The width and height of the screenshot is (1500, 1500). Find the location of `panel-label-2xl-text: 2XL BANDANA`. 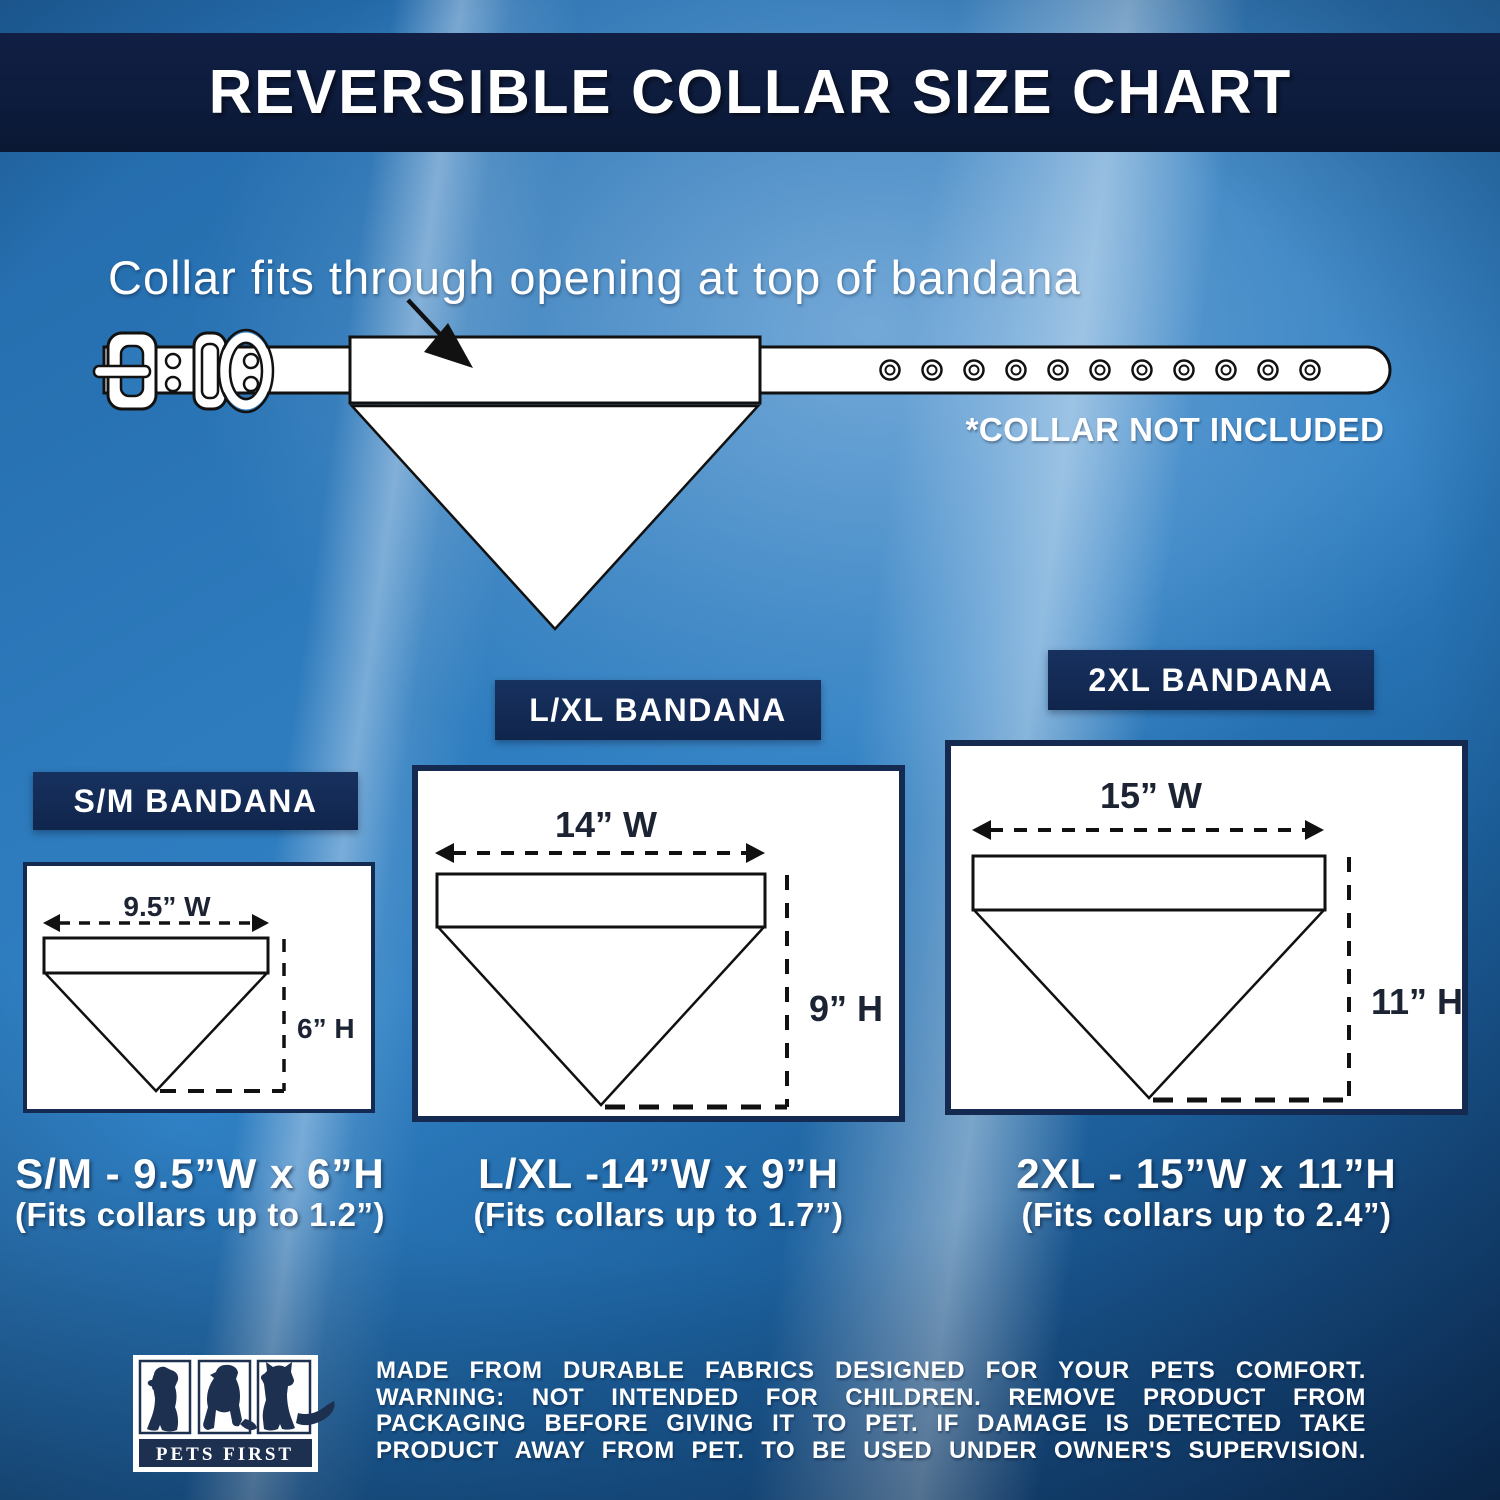

panel-label-2xl-text: 2XL BANDANA is located at coordinates (1211, 679).